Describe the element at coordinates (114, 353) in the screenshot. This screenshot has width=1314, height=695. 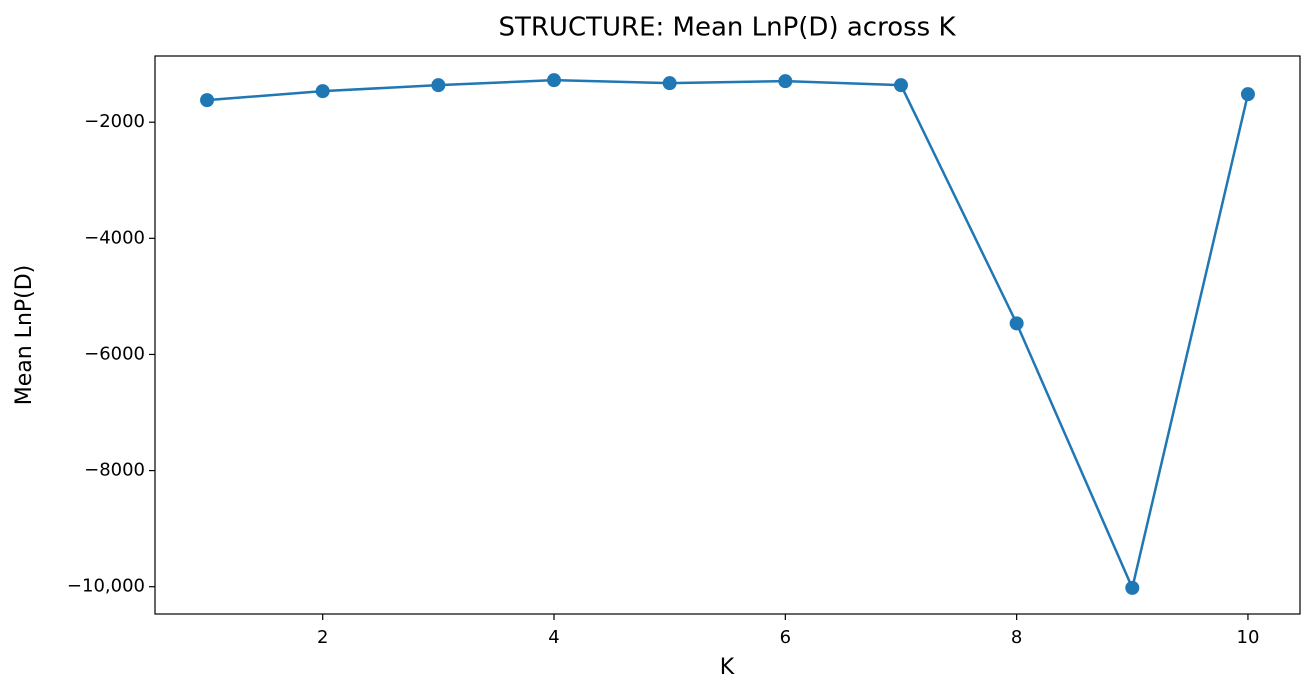
I see `y-tick-label: −6000` at that location.